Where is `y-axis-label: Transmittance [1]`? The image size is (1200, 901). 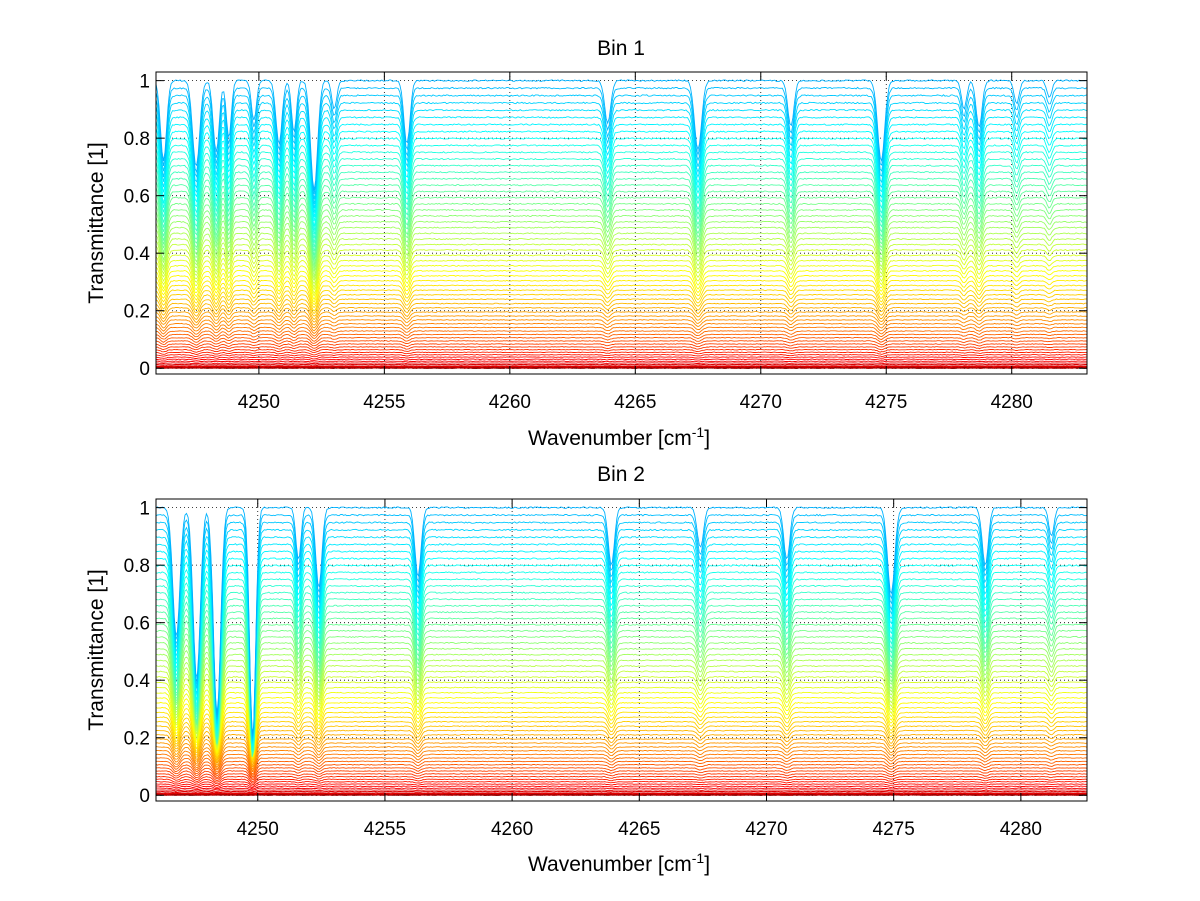 y-axis-label: Transmittance [1] is located at coordinates (96, 222).